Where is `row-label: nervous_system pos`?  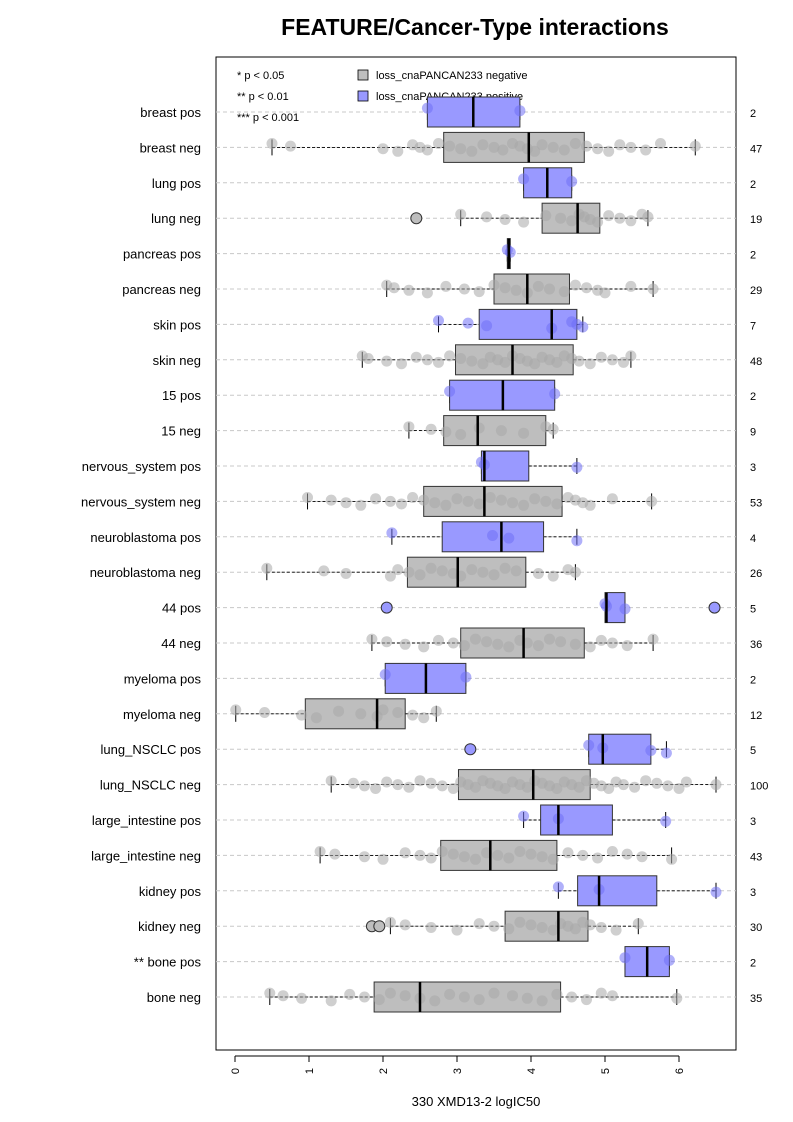 row-label: nervous_system pos is located at coordinates (142, 466).